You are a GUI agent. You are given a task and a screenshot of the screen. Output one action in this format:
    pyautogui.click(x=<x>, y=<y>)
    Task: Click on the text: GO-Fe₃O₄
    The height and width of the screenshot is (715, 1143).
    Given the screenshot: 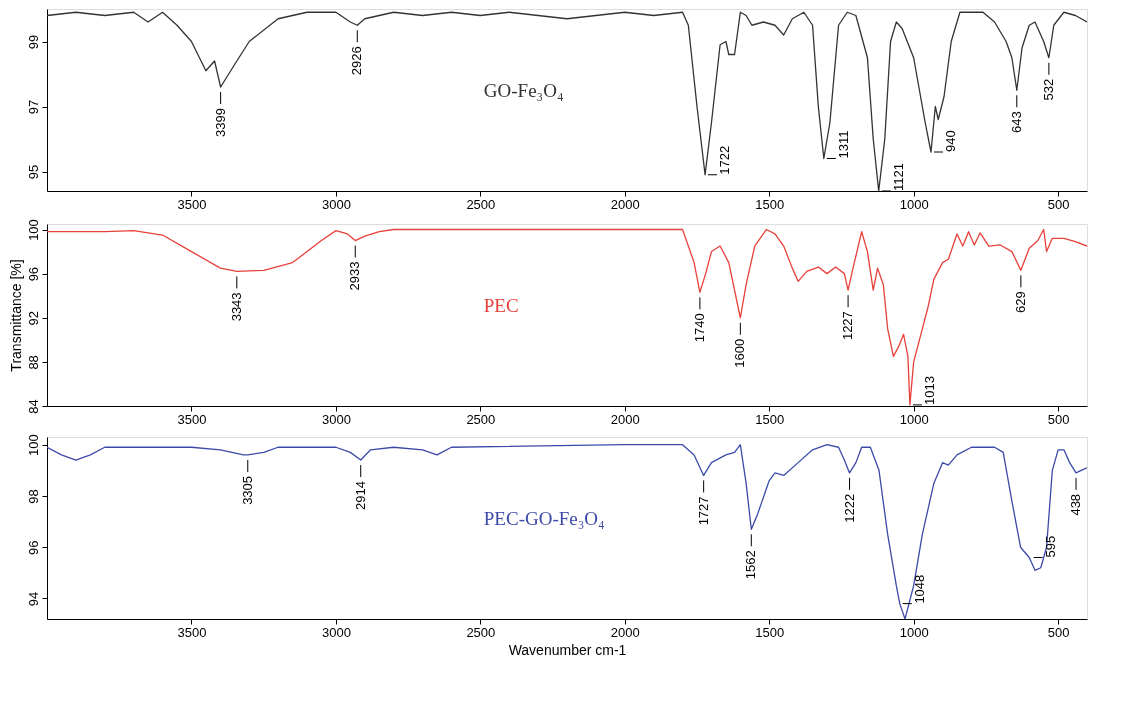 What is the action you would take?
    pyautogui.click(x=523, y=90)
    